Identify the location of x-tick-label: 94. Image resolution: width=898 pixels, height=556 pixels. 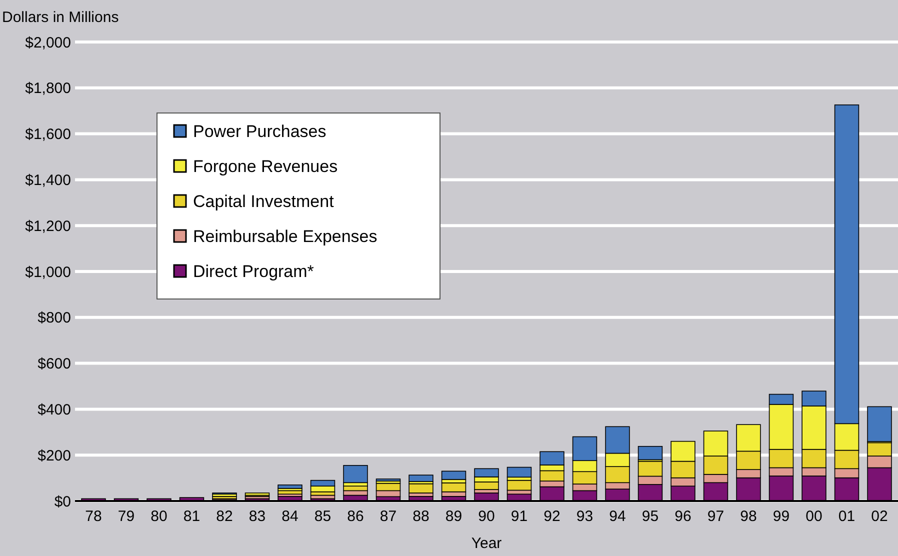
(617, 516).